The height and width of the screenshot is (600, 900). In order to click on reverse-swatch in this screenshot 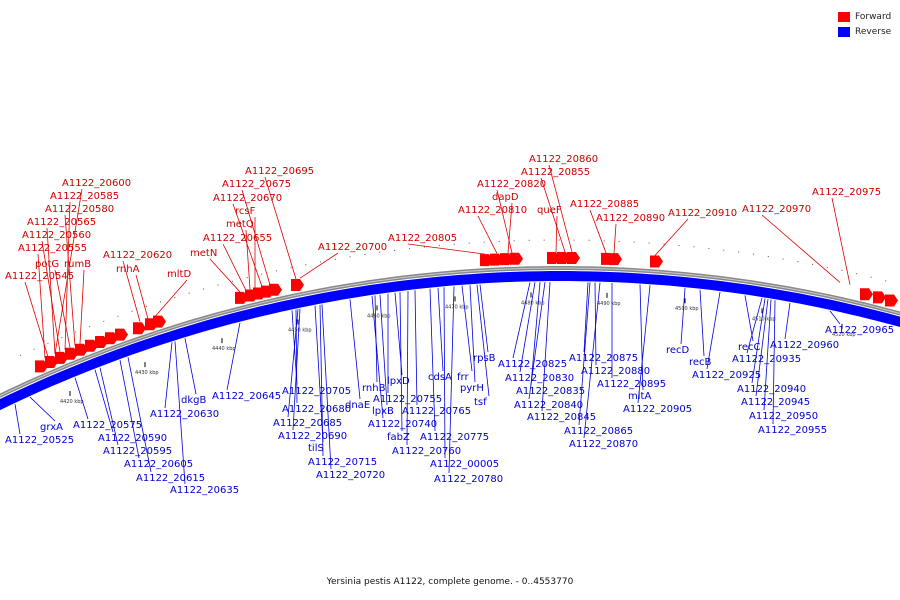, I will do `click(844, 31)`.